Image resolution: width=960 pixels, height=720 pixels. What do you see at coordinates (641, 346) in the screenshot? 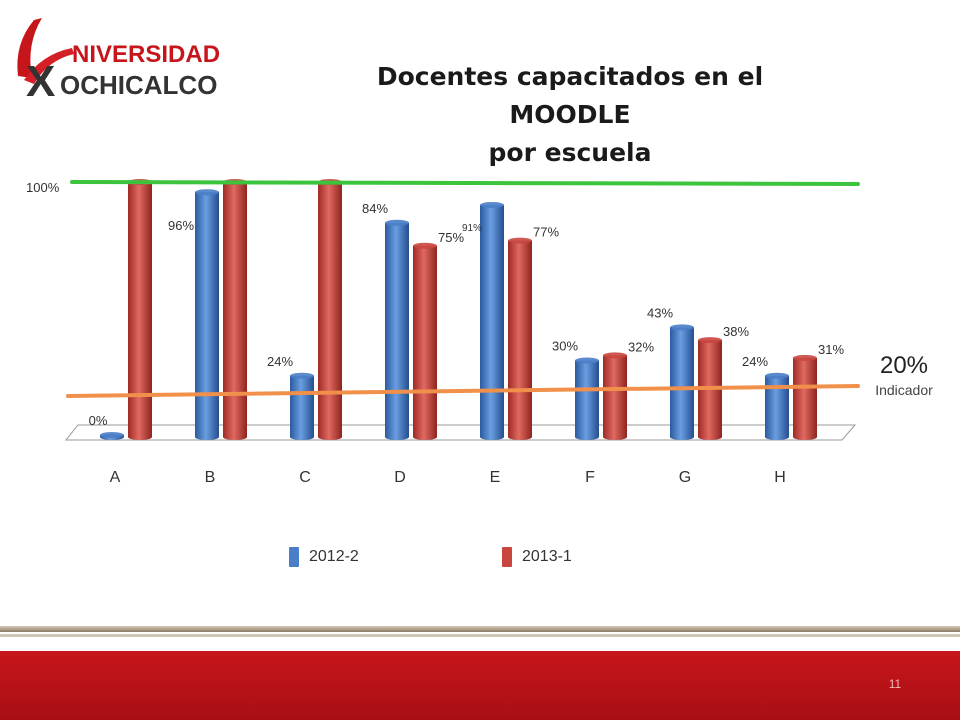
I see `data-label-f-2013-1: 32%` at bounding box center [641, 346].